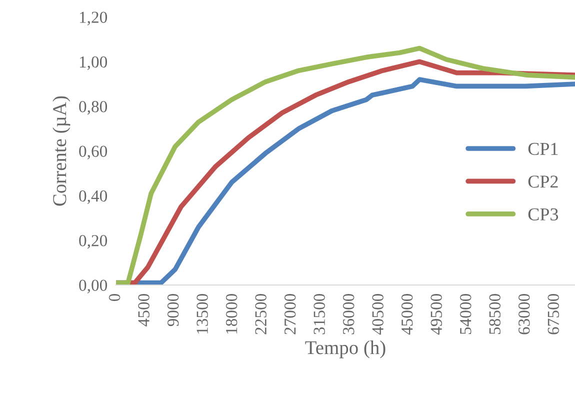 This screenshot has width=575, height=400. Describe the element at coordinates (93, 197) in the screenshot. I see `y-tick-label: 0,40` at that location.